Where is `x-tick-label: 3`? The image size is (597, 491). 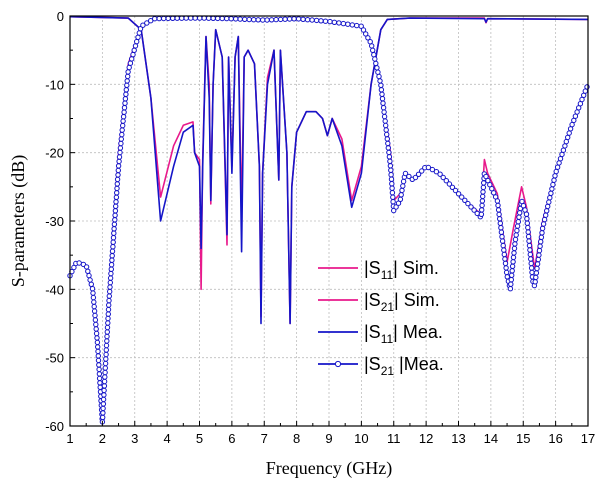 x-tick-label: 3 is located at coordinates (134, 438).